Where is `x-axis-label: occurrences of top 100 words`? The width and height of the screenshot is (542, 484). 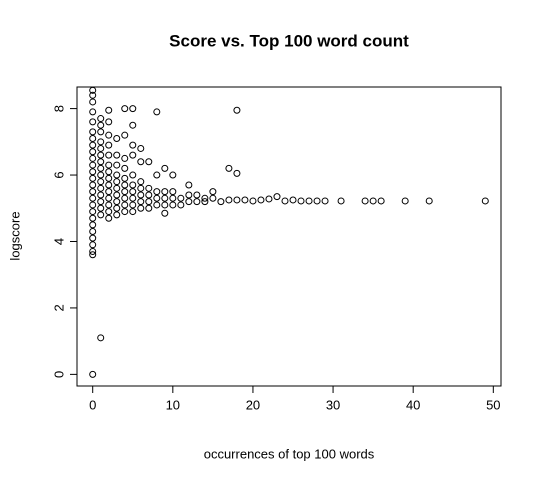 x-axis-label: occurrences of top 100 words is located at coordinates (289, 453).